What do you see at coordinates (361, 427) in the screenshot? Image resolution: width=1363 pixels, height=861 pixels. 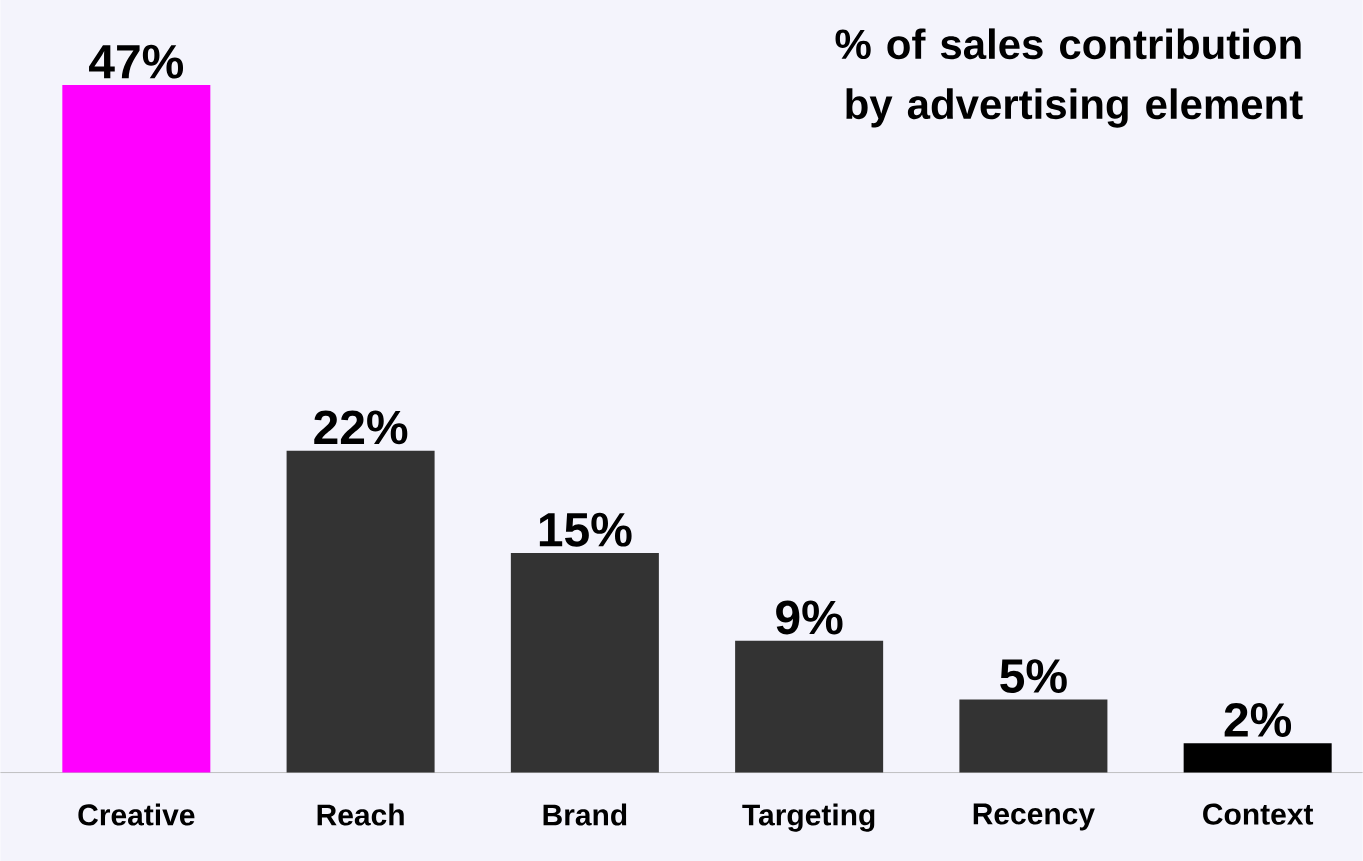 I see `data-label: 22%` at bounding box center [361, 427].